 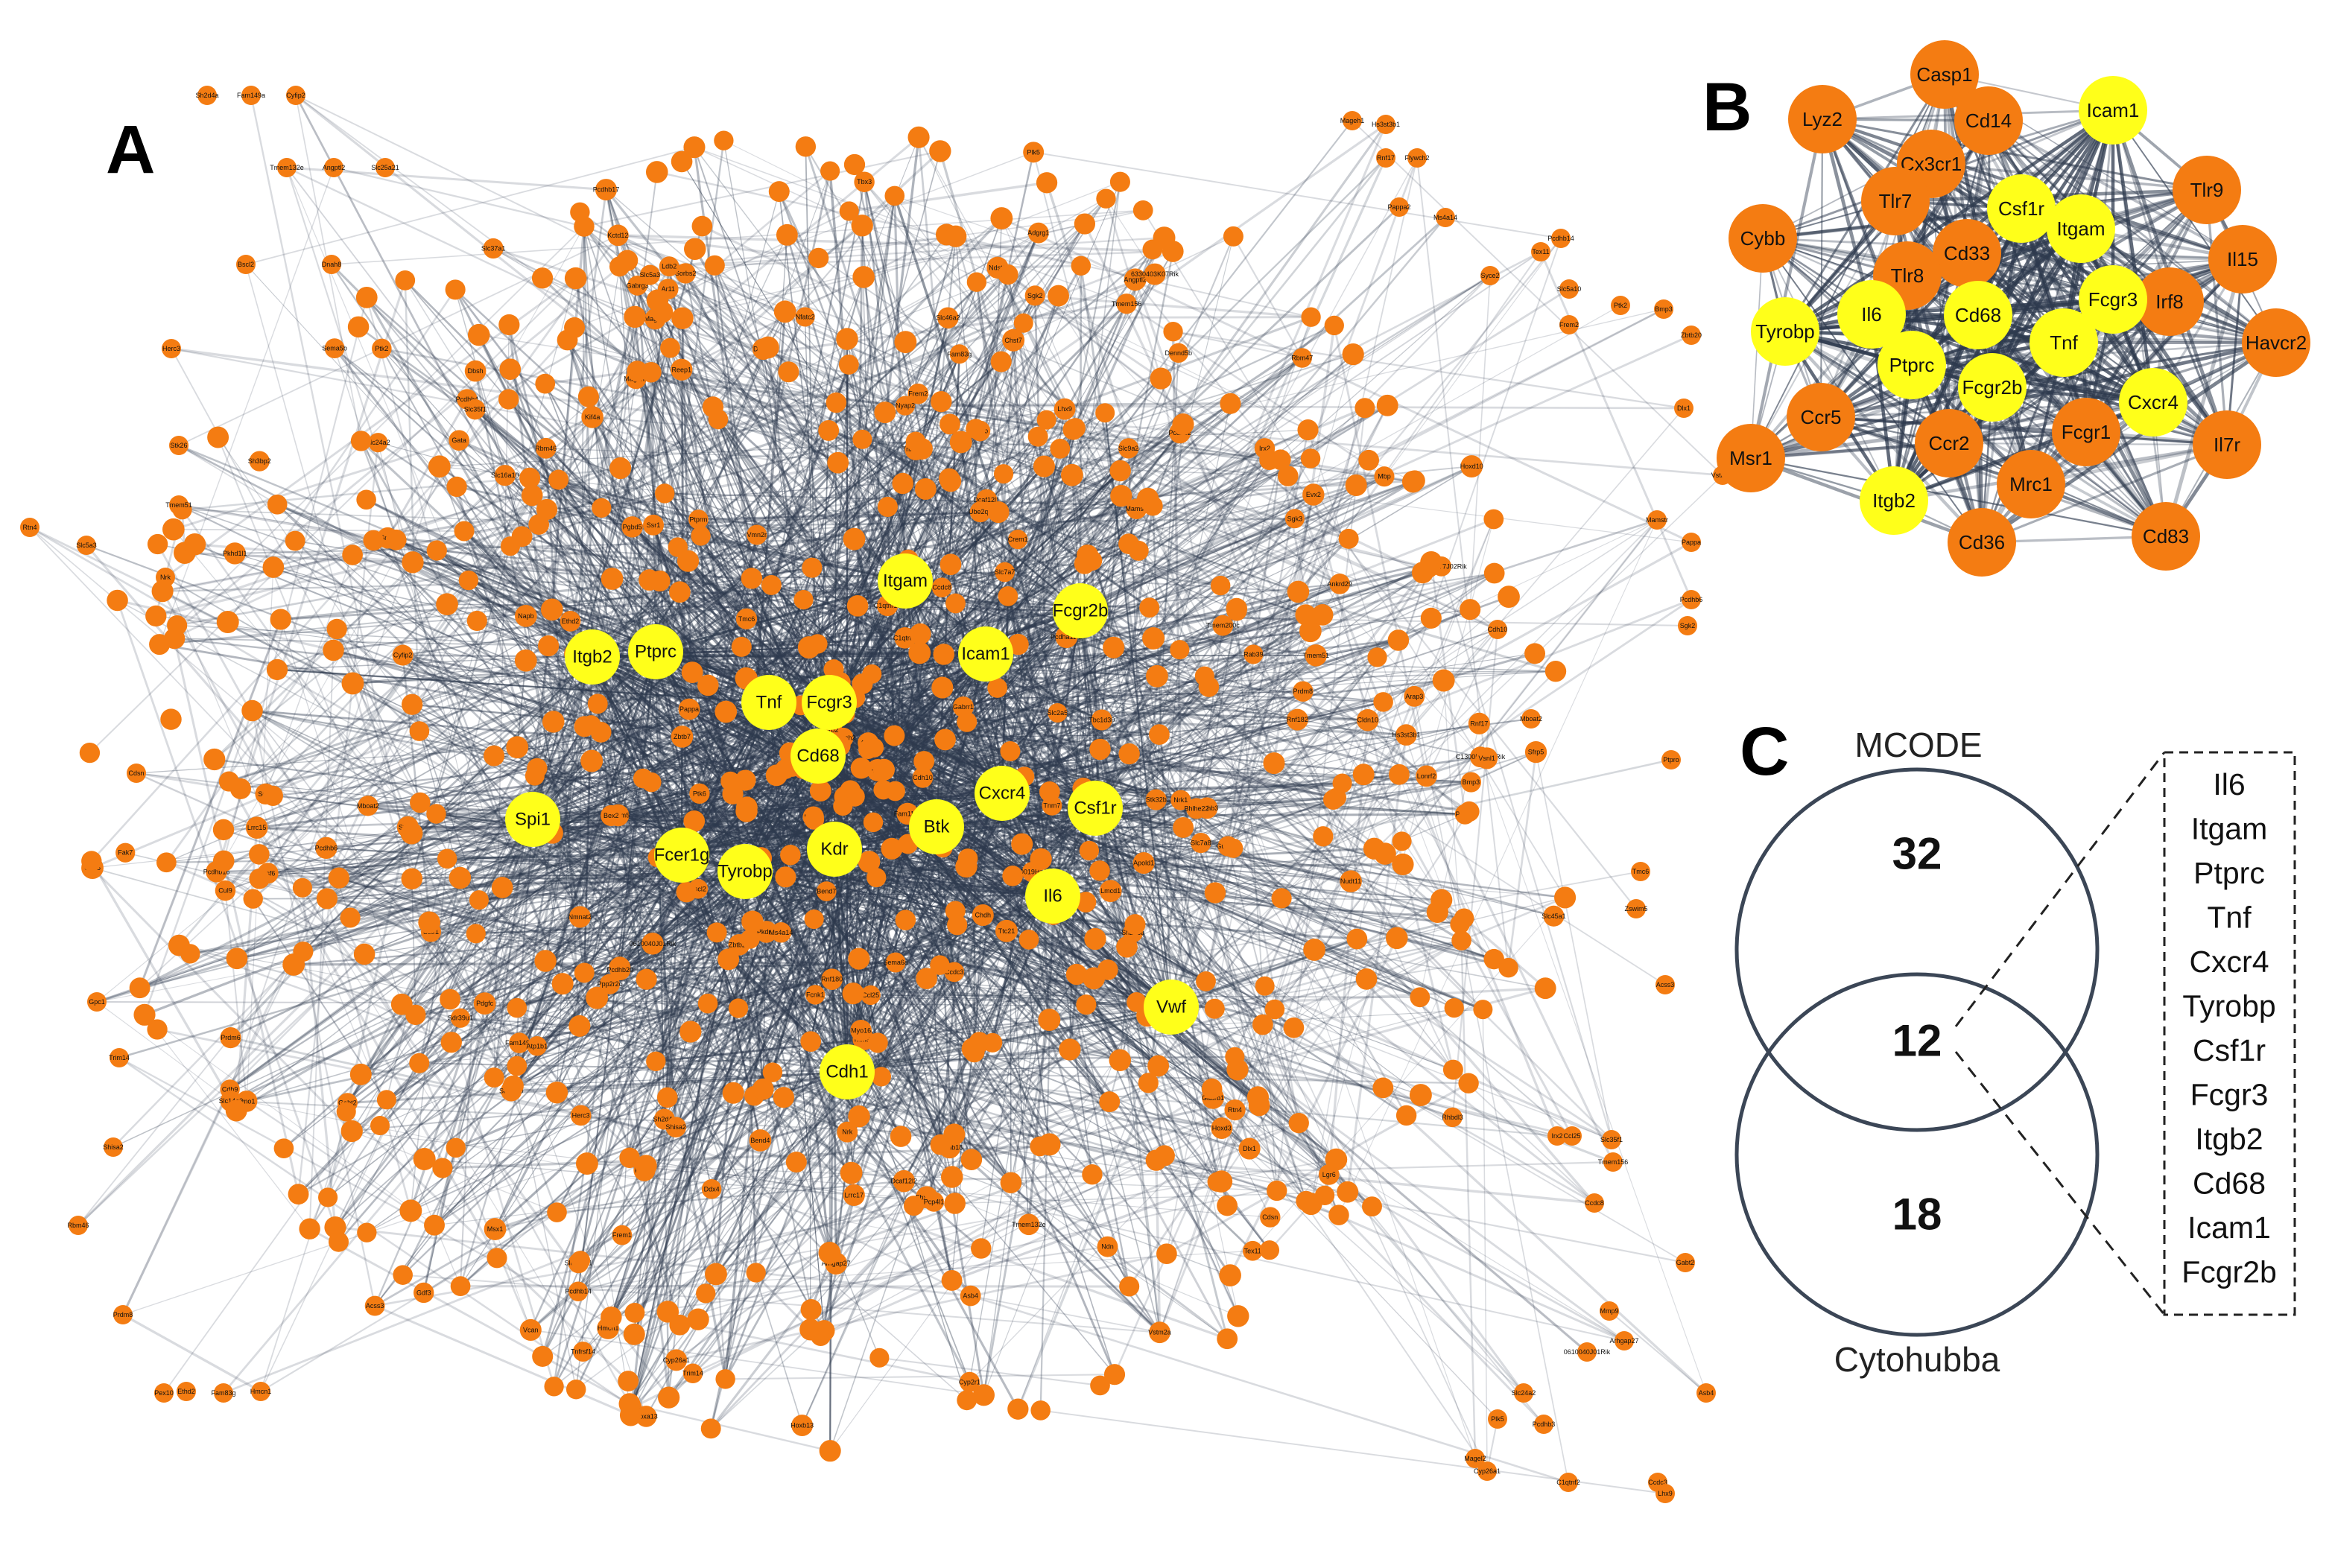 What do you see at coordinates (655, 651) in the screenshot?
I see `hub-gene-node-ptprc: Ptprc` at bounding box center [655, 651].